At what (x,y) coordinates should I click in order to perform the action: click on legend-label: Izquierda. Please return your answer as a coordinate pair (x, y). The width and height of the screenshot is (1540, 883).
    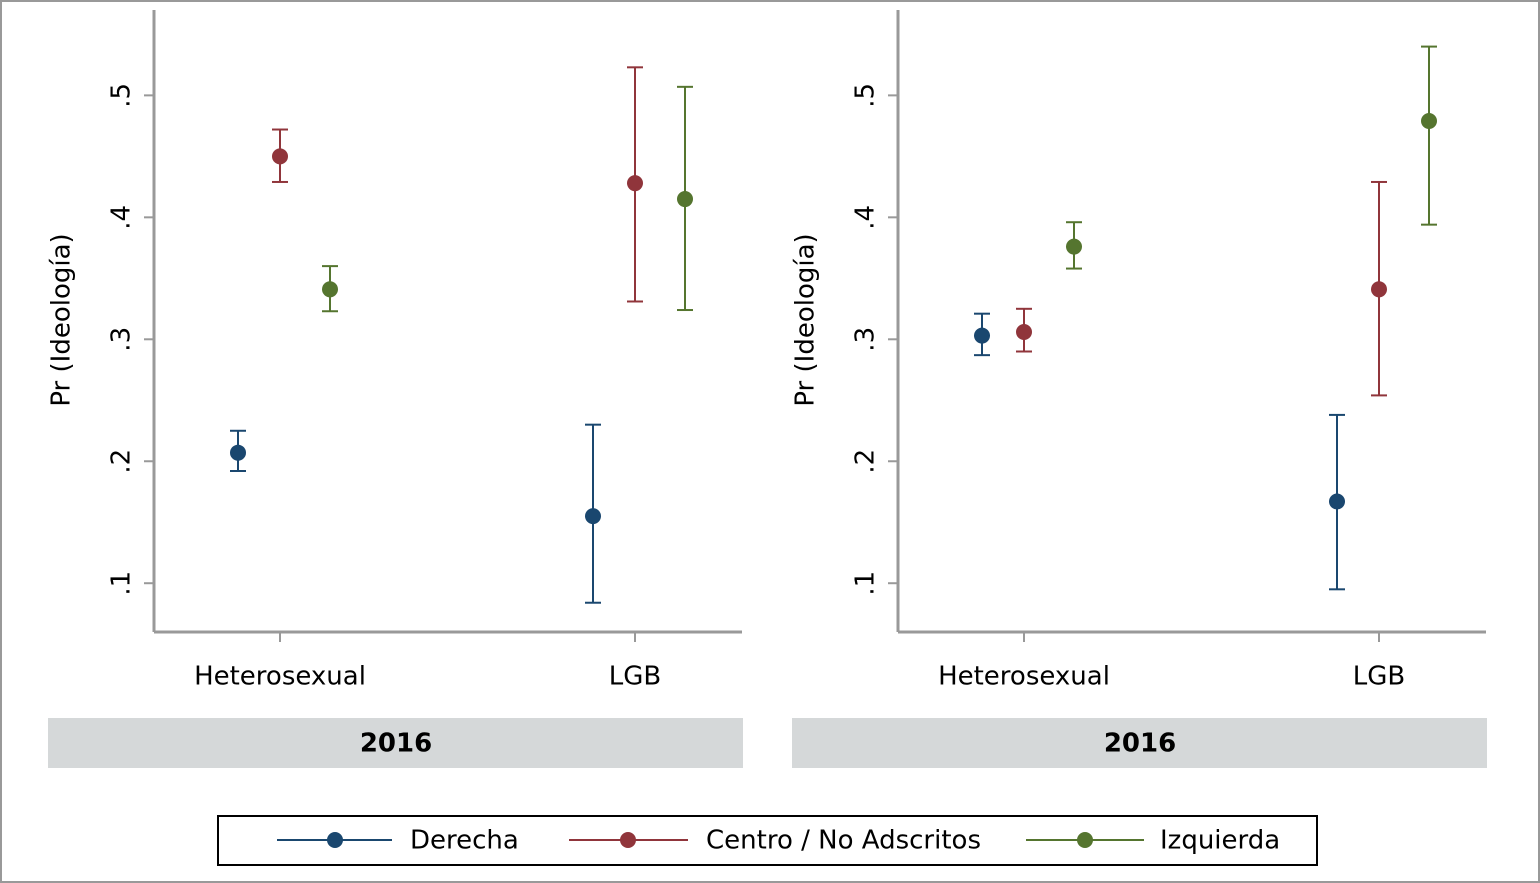
    Looking at the image, I should click on (1220, 841).